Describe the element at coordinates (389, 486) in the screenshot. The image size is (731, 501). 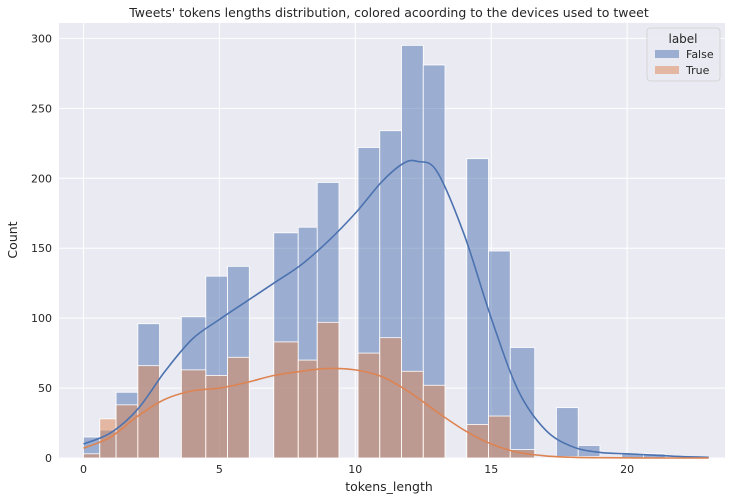
I see `x-axis-label: tokens_length` at that location.